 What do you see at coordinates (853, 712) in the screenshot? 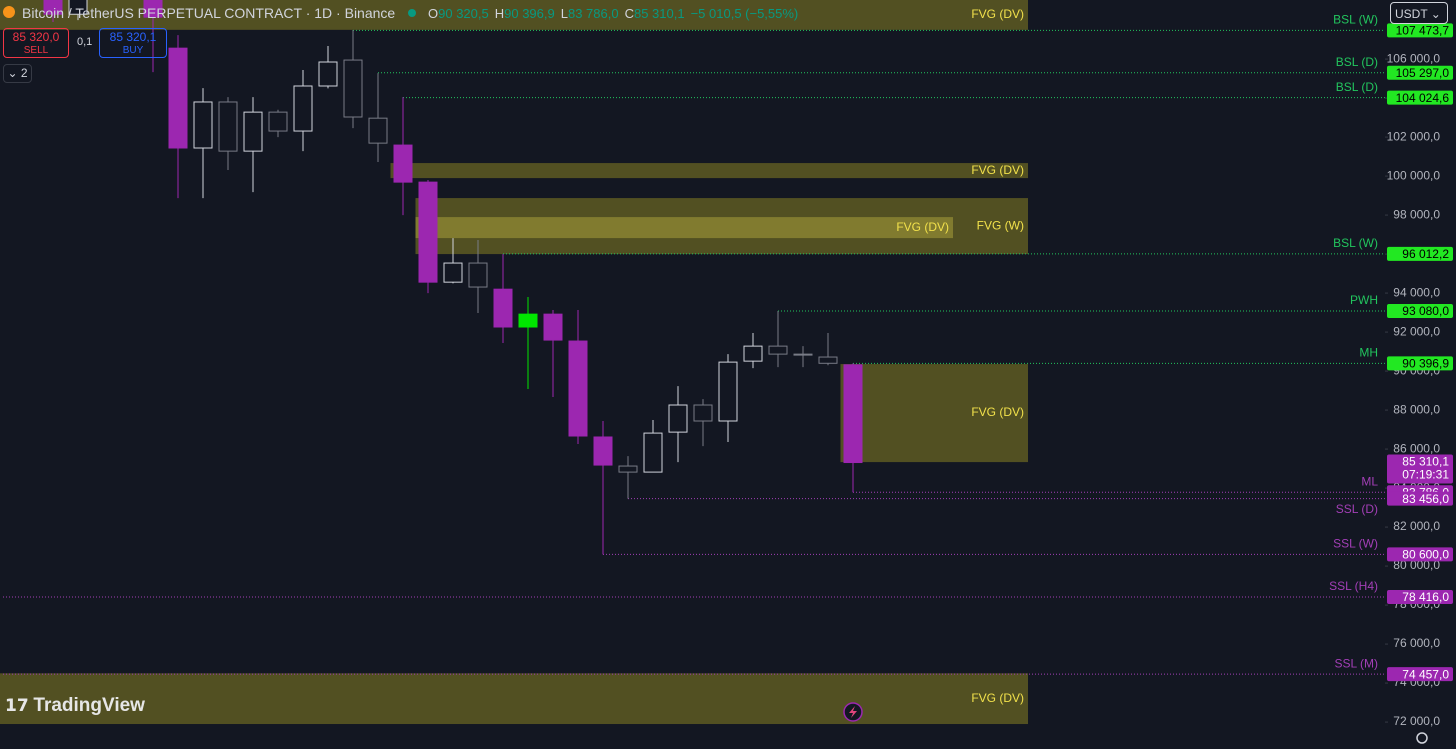
I see `event-bolt` at bounding box center [853, 712].